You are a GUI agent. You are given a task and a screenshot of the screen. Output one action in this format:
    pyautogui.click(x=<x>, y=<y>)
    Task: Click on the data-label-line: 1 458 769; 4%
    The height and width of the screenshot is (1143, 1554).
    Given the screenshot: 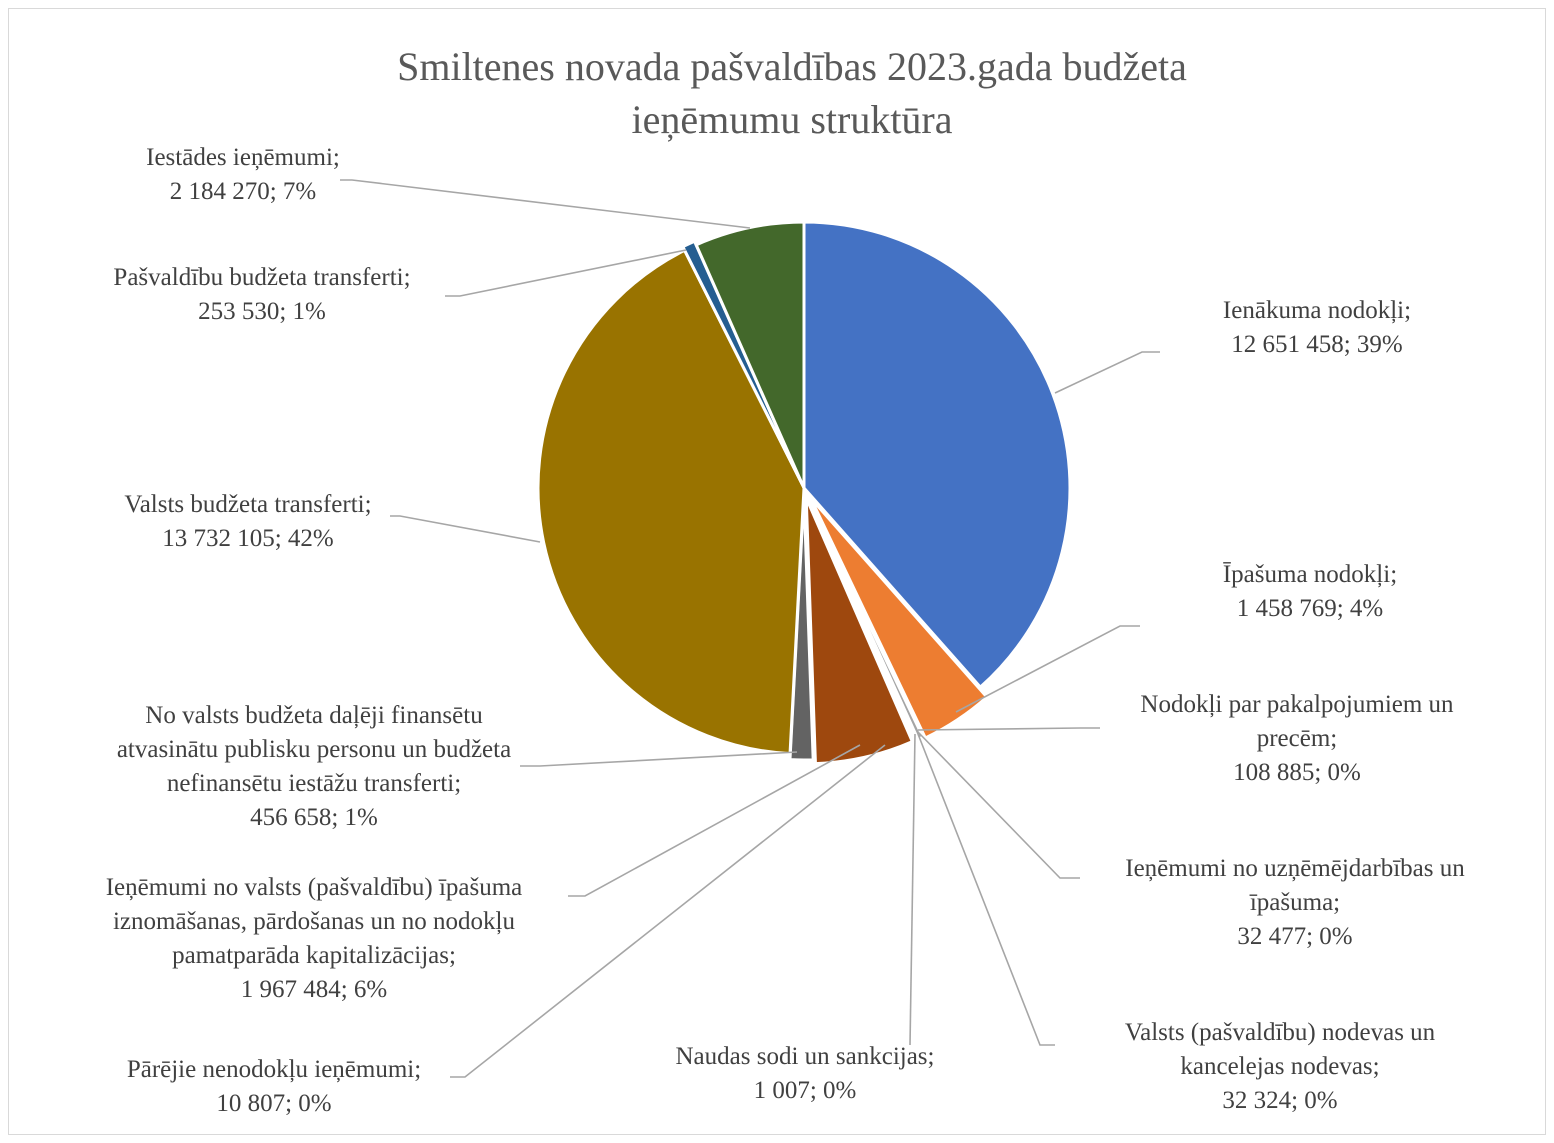 What is the action you would take?
    pyautogui.click(x=1310, y=608)
    